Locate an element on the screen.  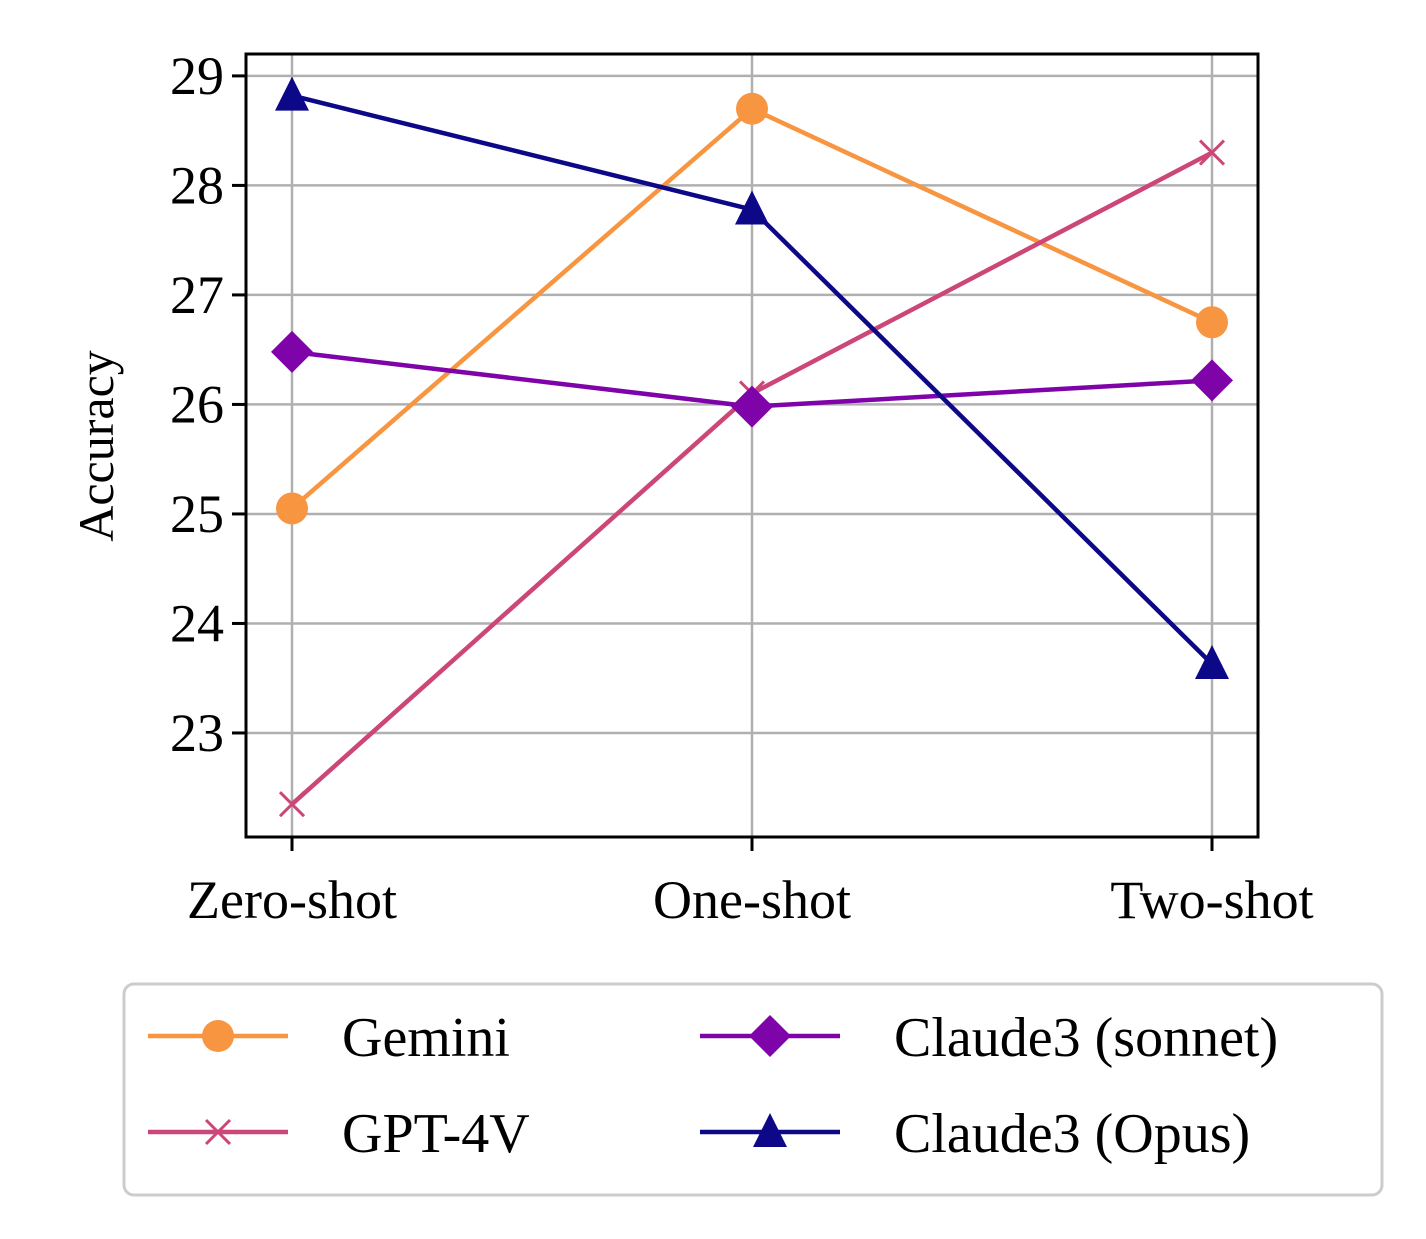
y-tick-label: 27 is located at coordinates (197, 295).